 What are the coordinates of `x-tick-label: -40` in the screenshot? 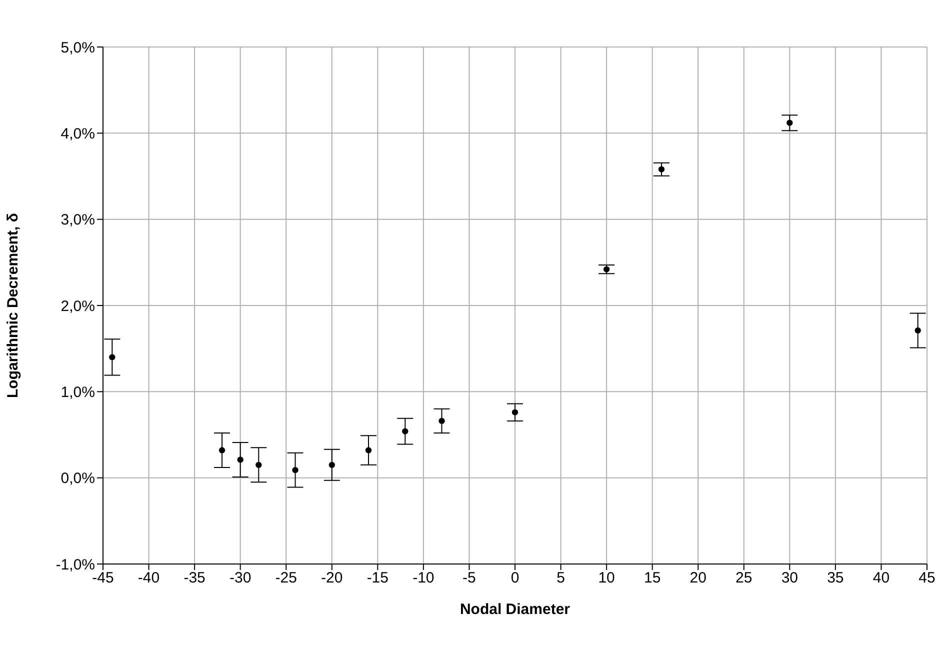 It's located at (149, 578).